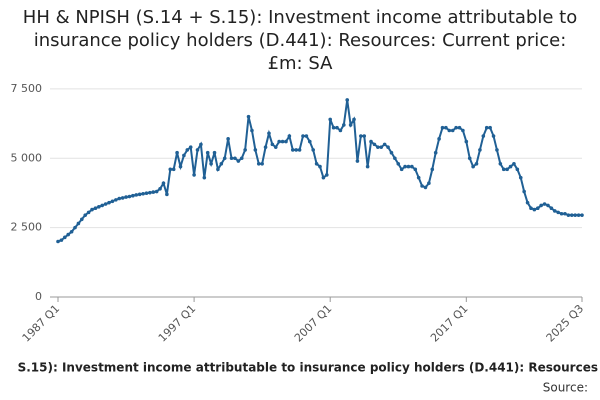 Image resolution: width=600 pixels, height=400 pixels. Describe the element at coordinates (27, 88) in the screenshot. I see `y-tick-label: 7 500` at that location.